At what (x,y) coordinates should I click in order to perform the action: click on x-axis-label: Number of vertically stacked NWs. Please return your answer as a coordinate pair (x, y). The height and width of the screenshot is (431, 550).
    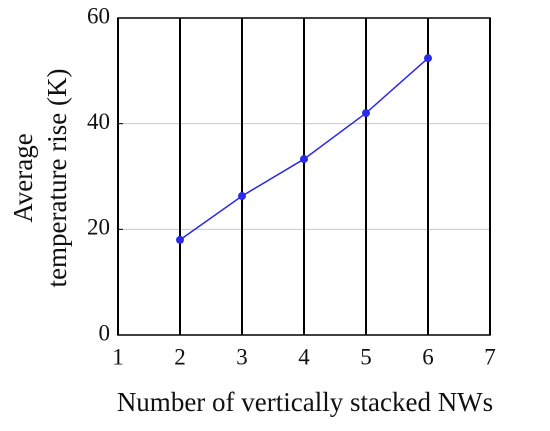
    Looking at the image, I should click on (305, 402).